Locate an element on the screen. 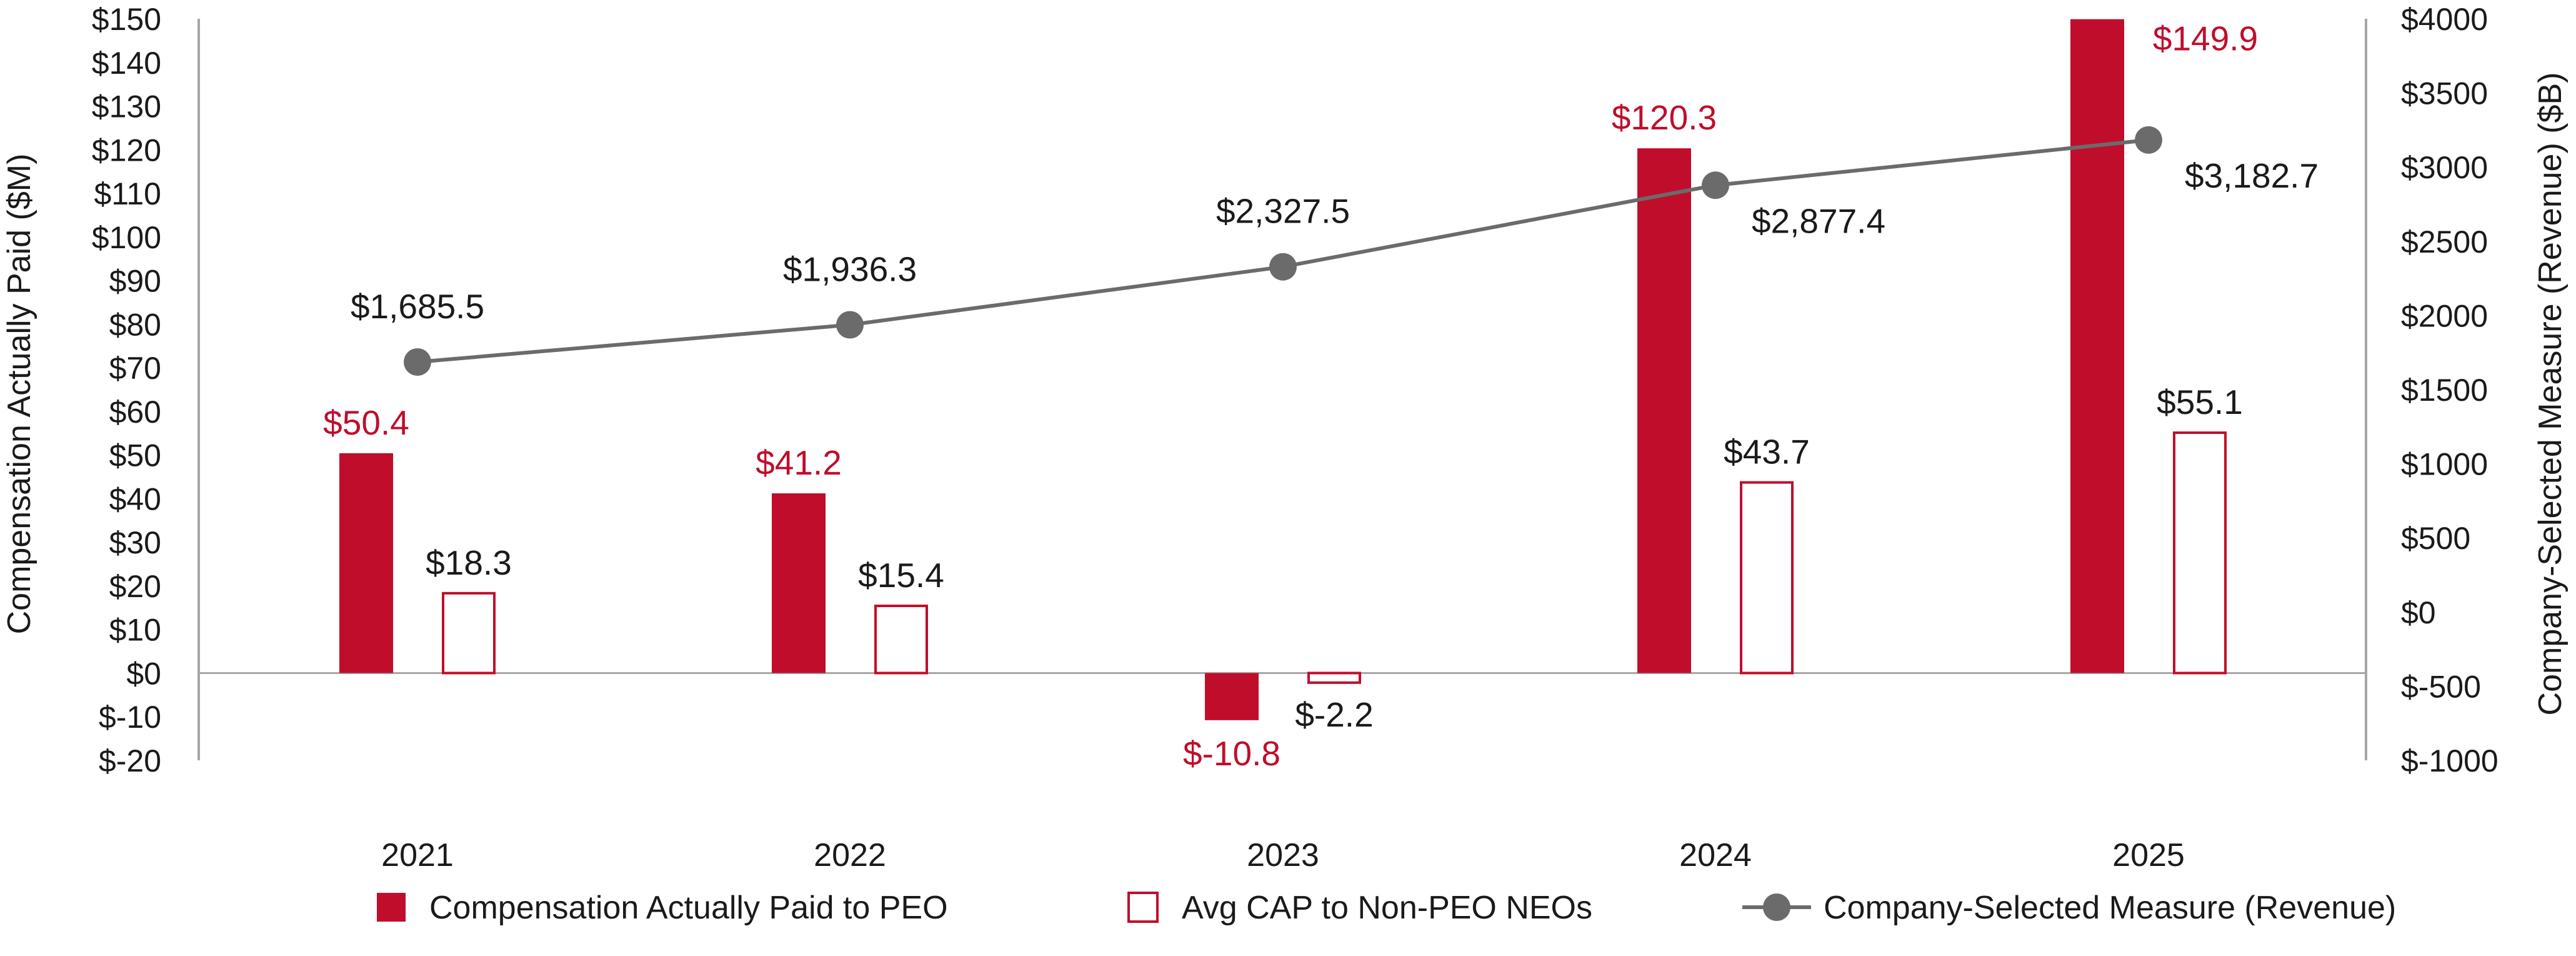  left-tick-label: $0 is located at coordinates (143, 673).